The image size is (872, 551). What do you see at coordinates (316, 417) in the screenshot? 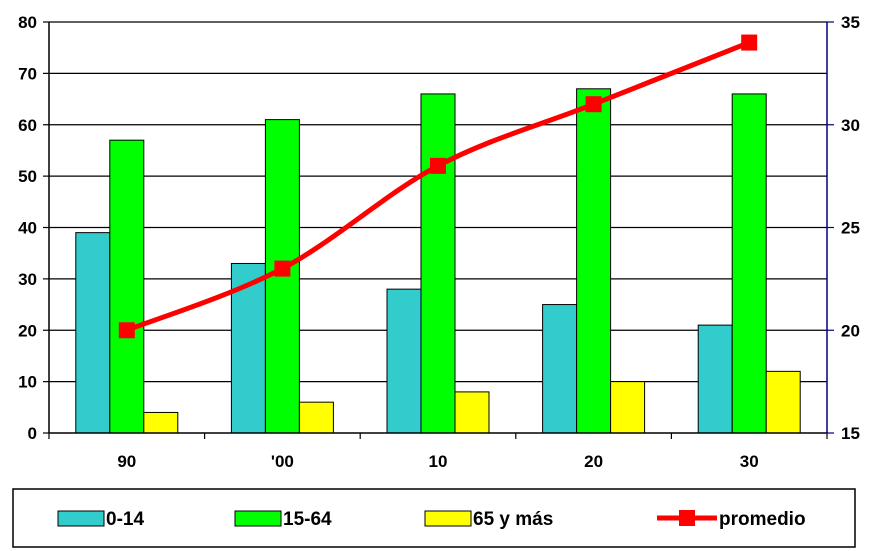
I see `bar-65-y-más-1` at bounding box center [316, 417].